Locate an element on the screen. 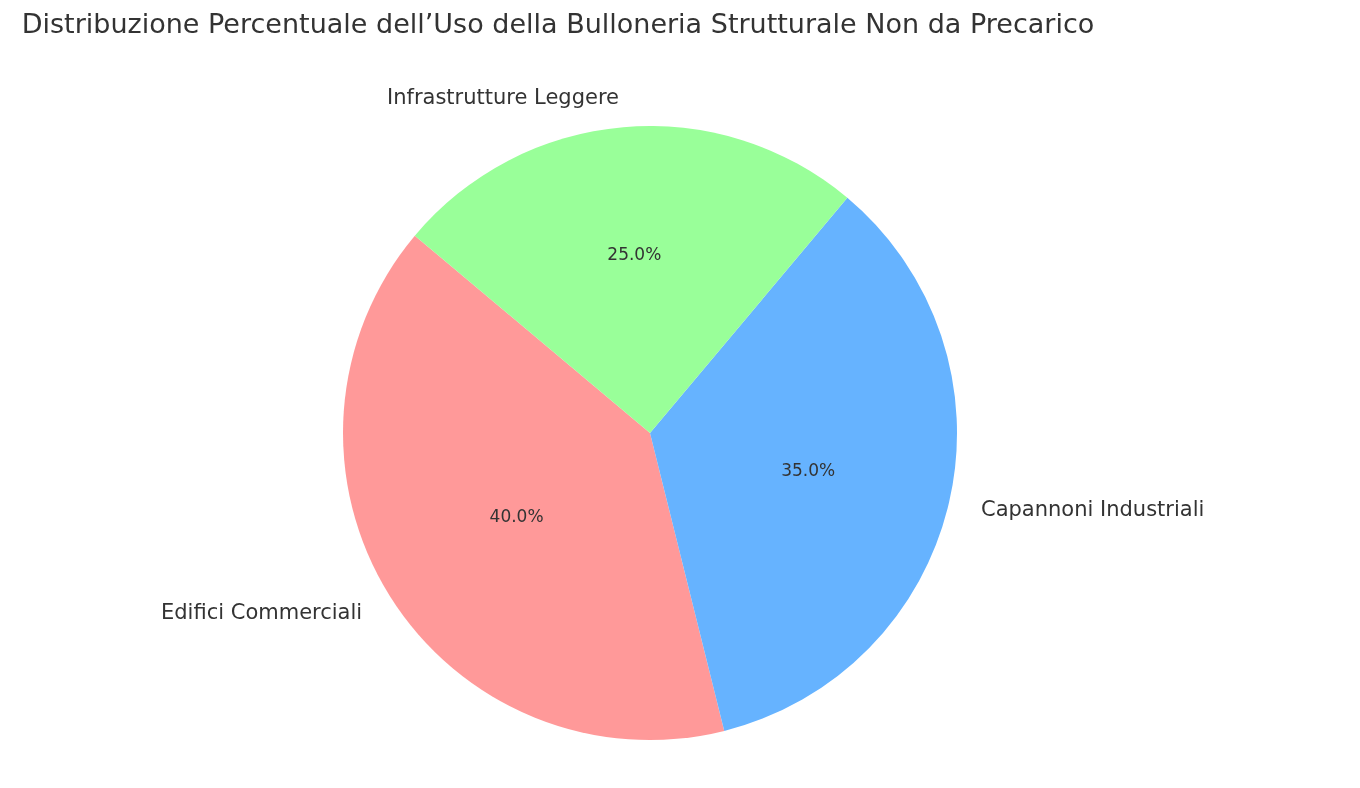 This screenshot has height=788, width=1360. slice-label: Capannoni Industriali is located at coordinates (1093, 509).